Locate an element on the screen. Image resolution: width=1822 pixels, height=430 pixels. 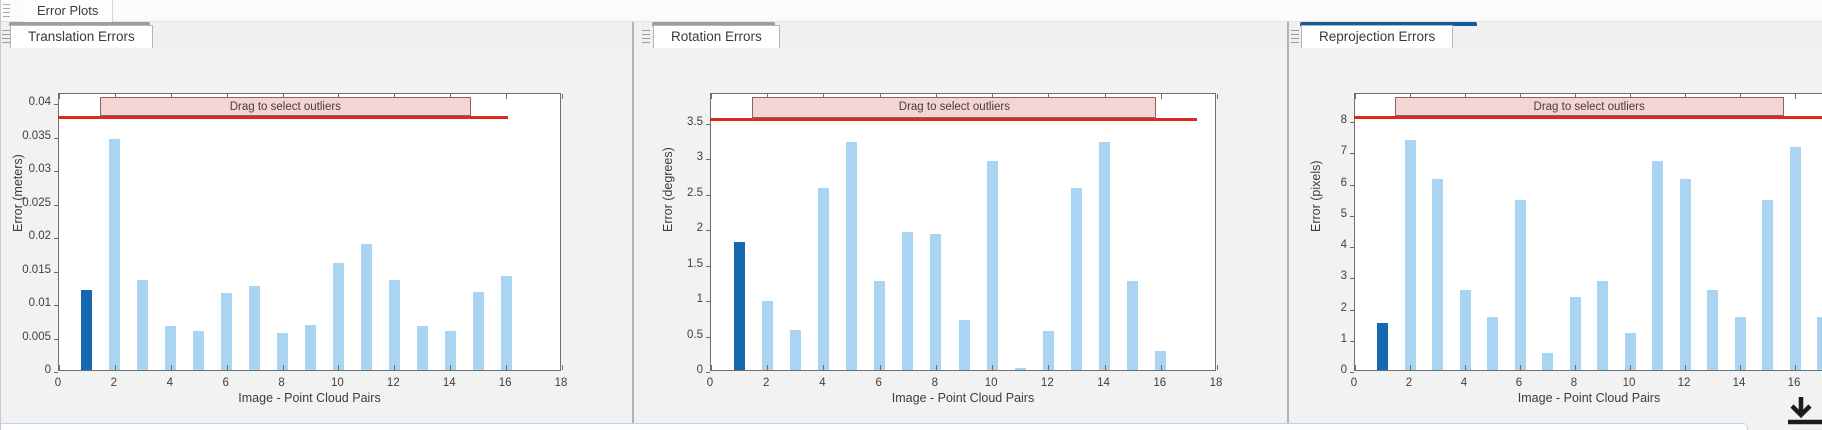
tab-rotation-errors: Rotation Errors is located at coordinates (716, 36).